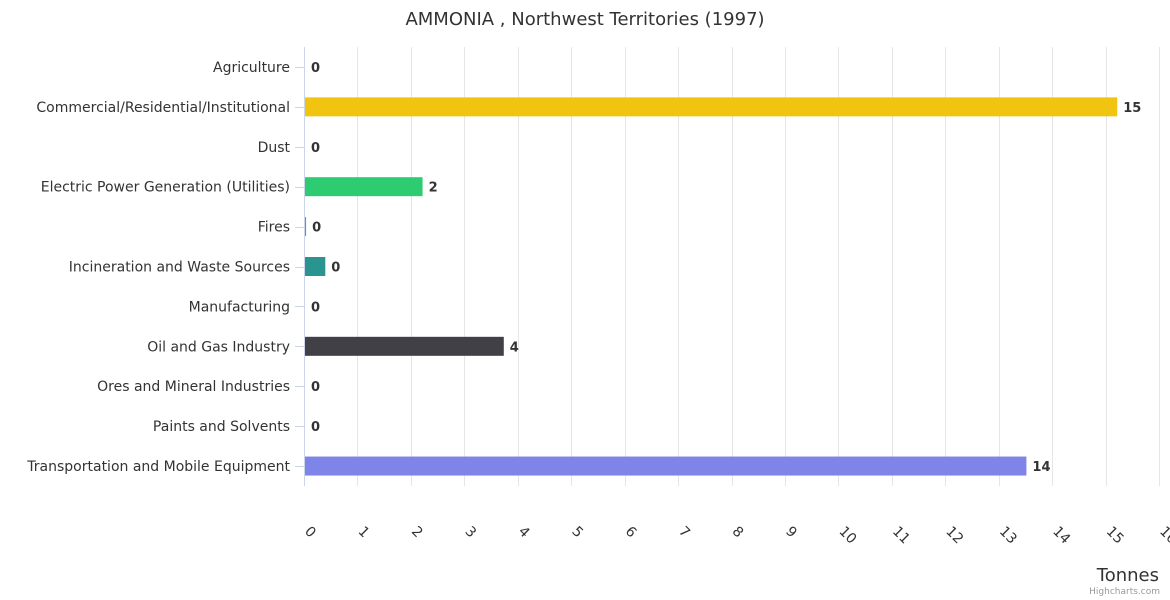  Describe the element at coordinates (1041, 467) in the screenshot. I see `data-label: 14` at that location.